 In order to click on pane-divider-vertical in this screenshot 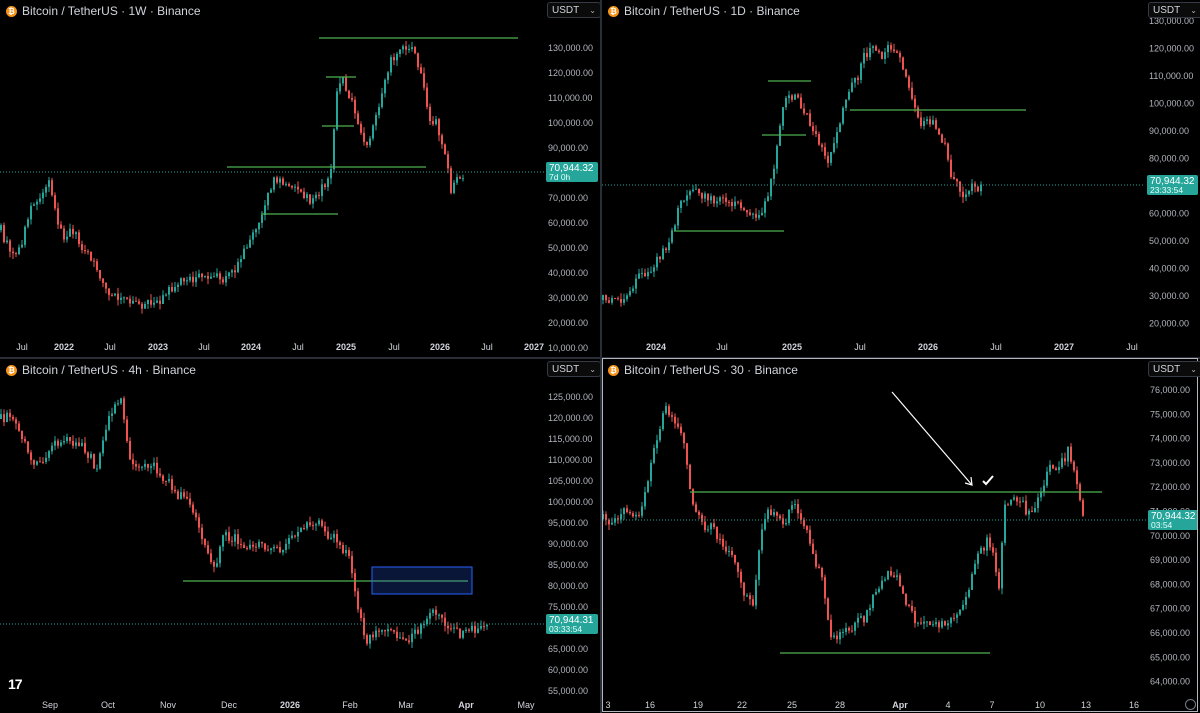, I will do `click(601, 356)`.